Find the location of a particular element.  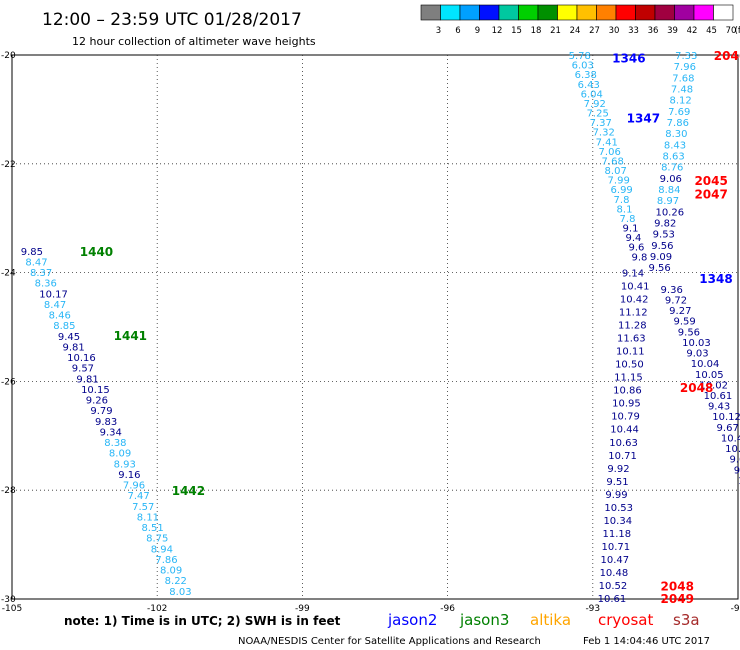

scale-label: 24 is located at coordinates (575, 31).